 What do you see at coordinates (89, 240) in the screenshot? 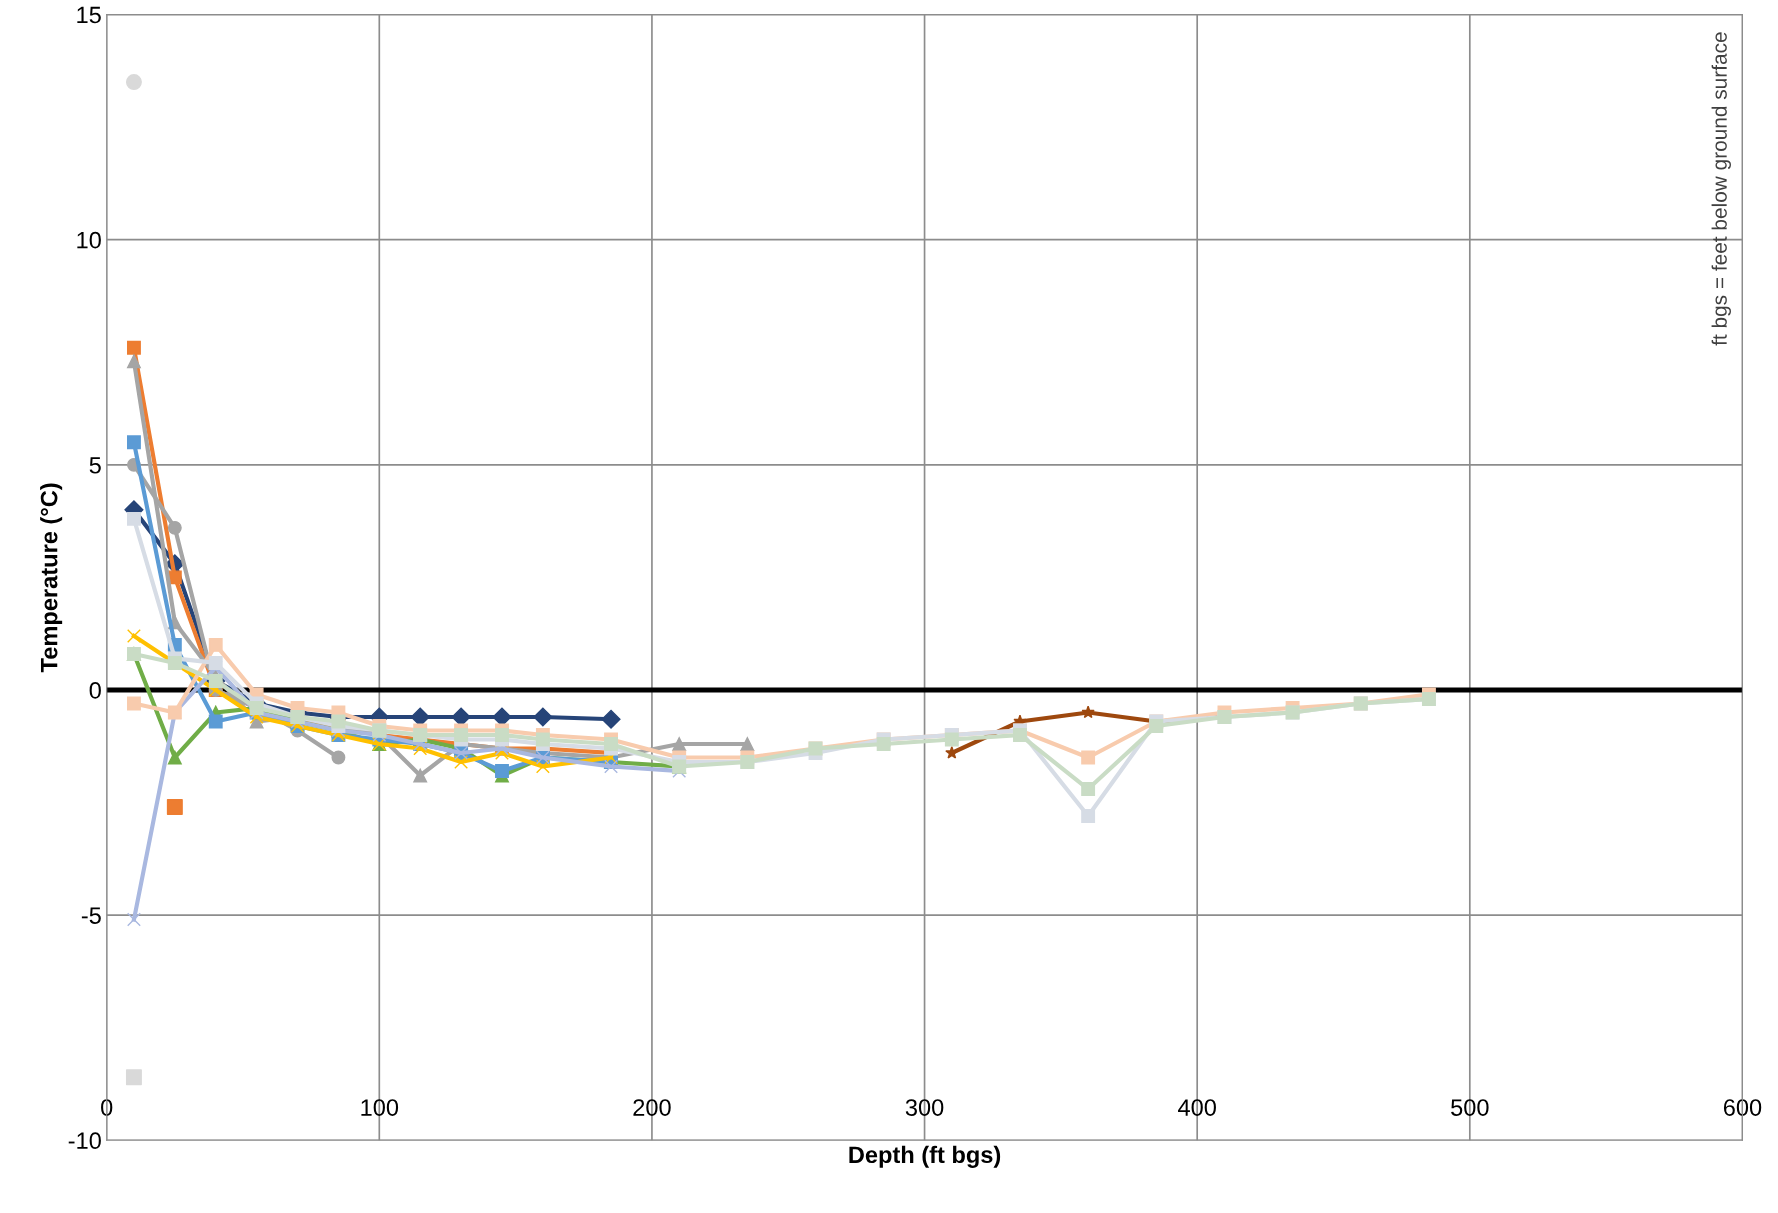
I see `y-tick-label: 10` at bounding box center [89, 240].